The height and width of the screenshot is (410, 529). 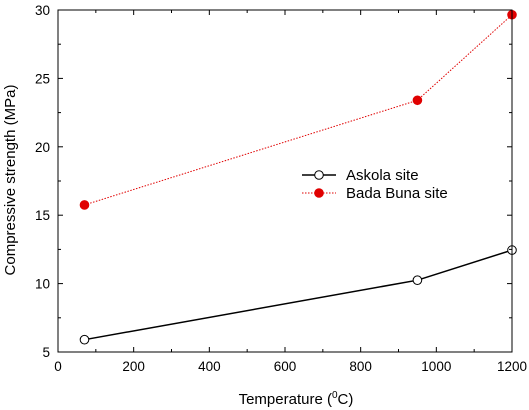 I want to click on x-tick-label: 600, so click(x=285, y=366).